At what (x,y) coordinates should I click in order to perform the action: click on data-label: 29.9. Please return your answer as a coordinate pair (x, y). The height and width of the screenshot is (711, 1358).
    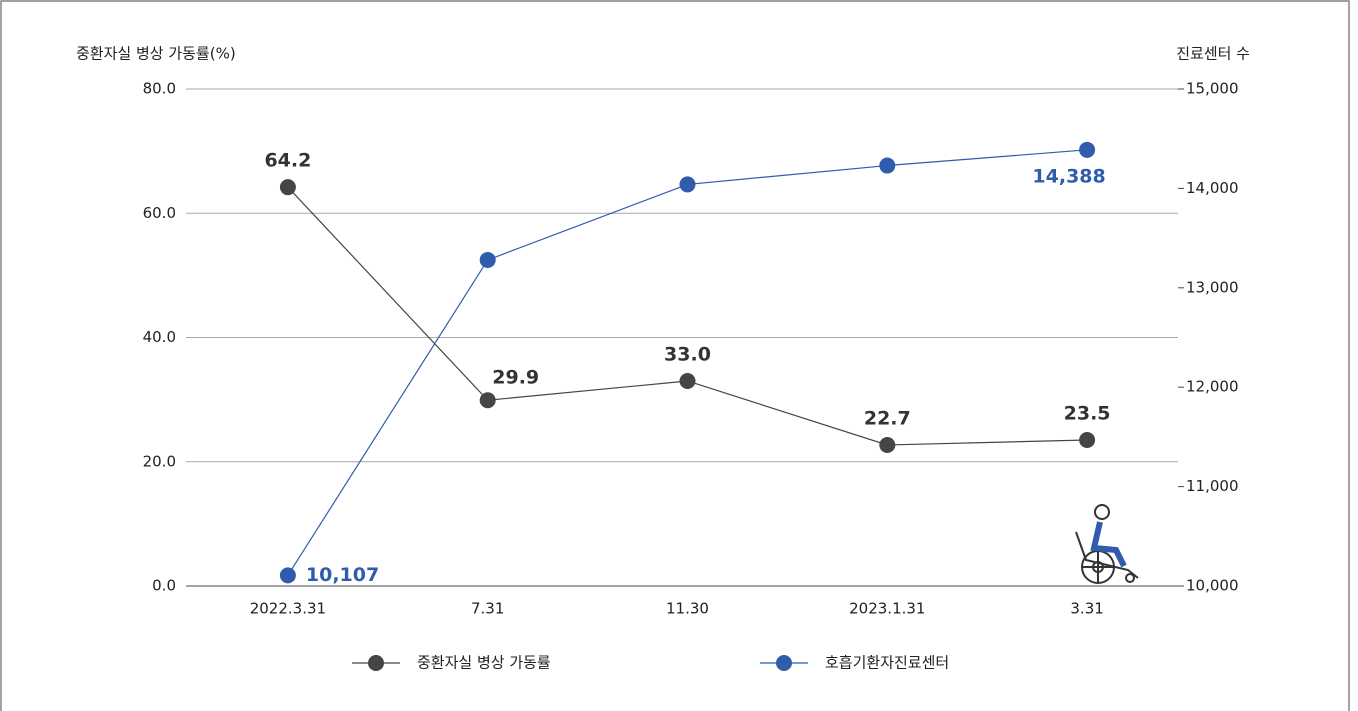
    Looking at the image, I should click on (515, 378).